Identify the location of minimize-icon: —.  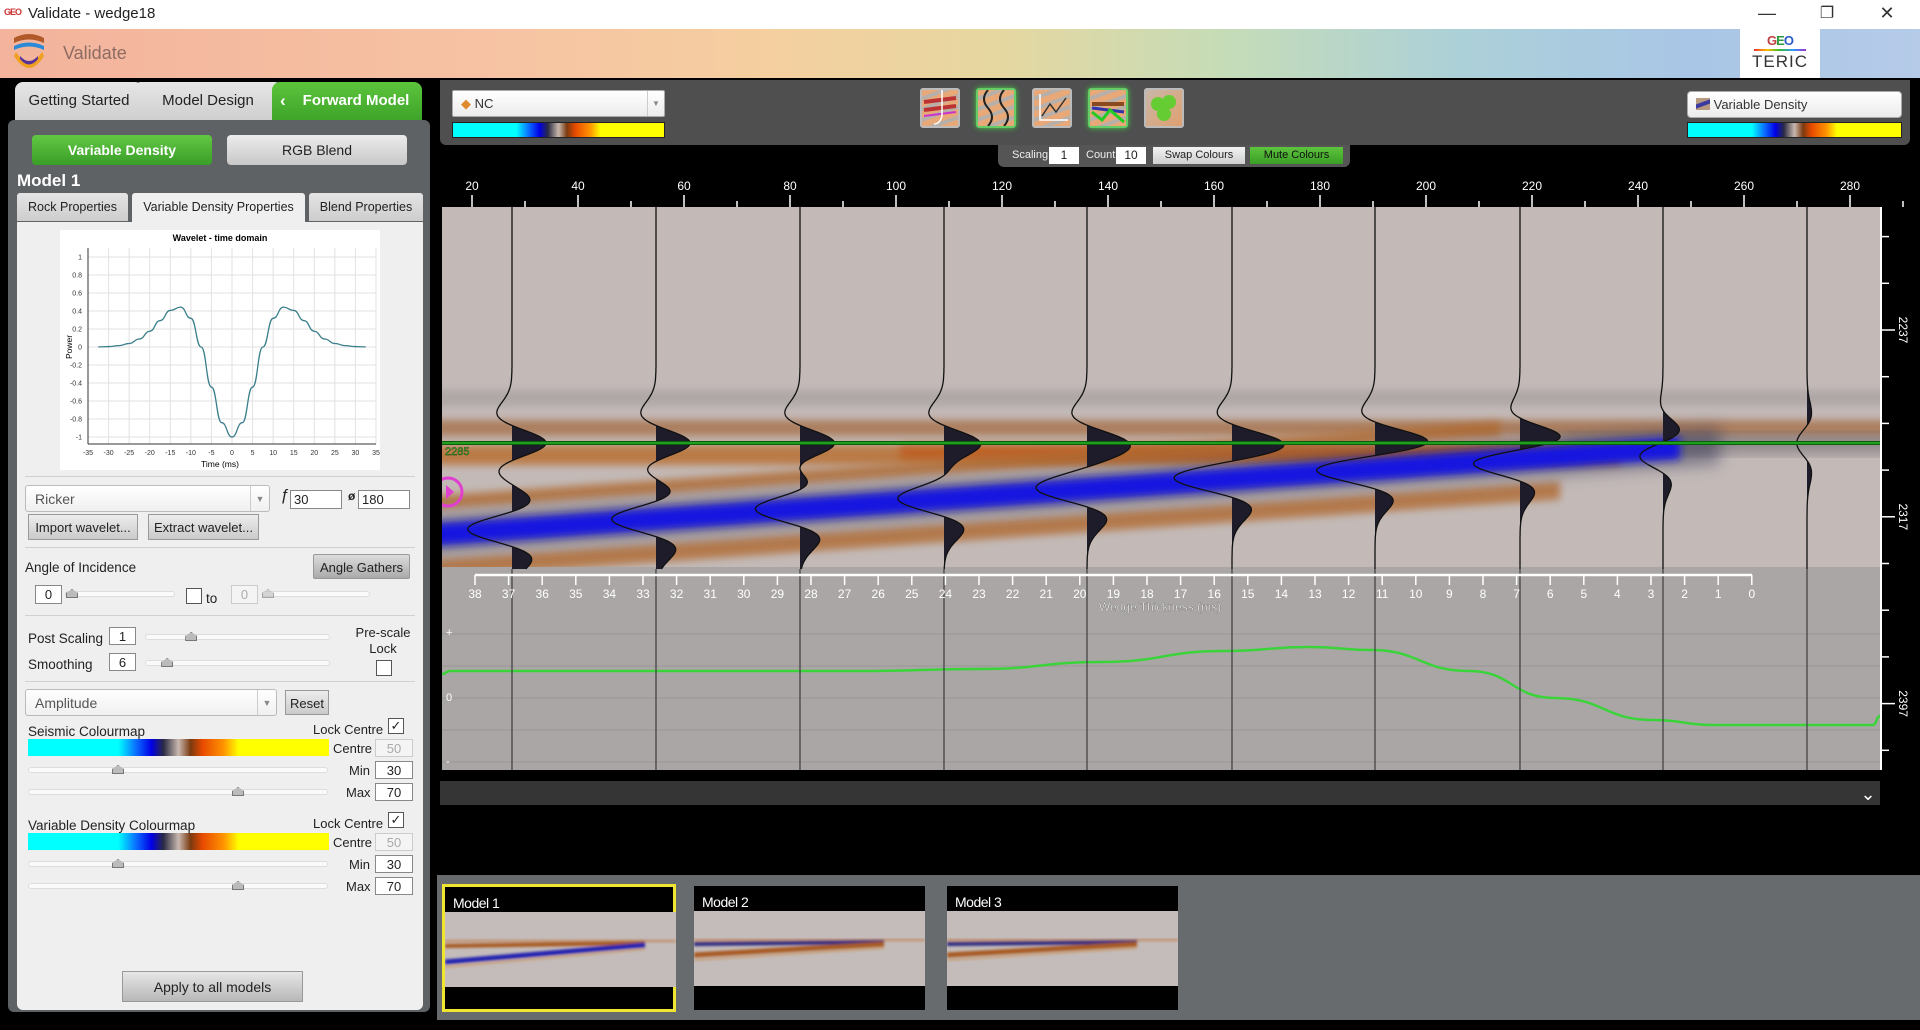
(1767, 13).